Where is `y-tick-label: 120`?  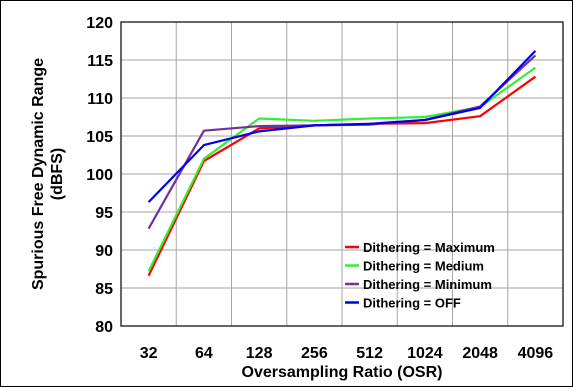 y-tick-label: 120 is located at coordinates (99, 23).